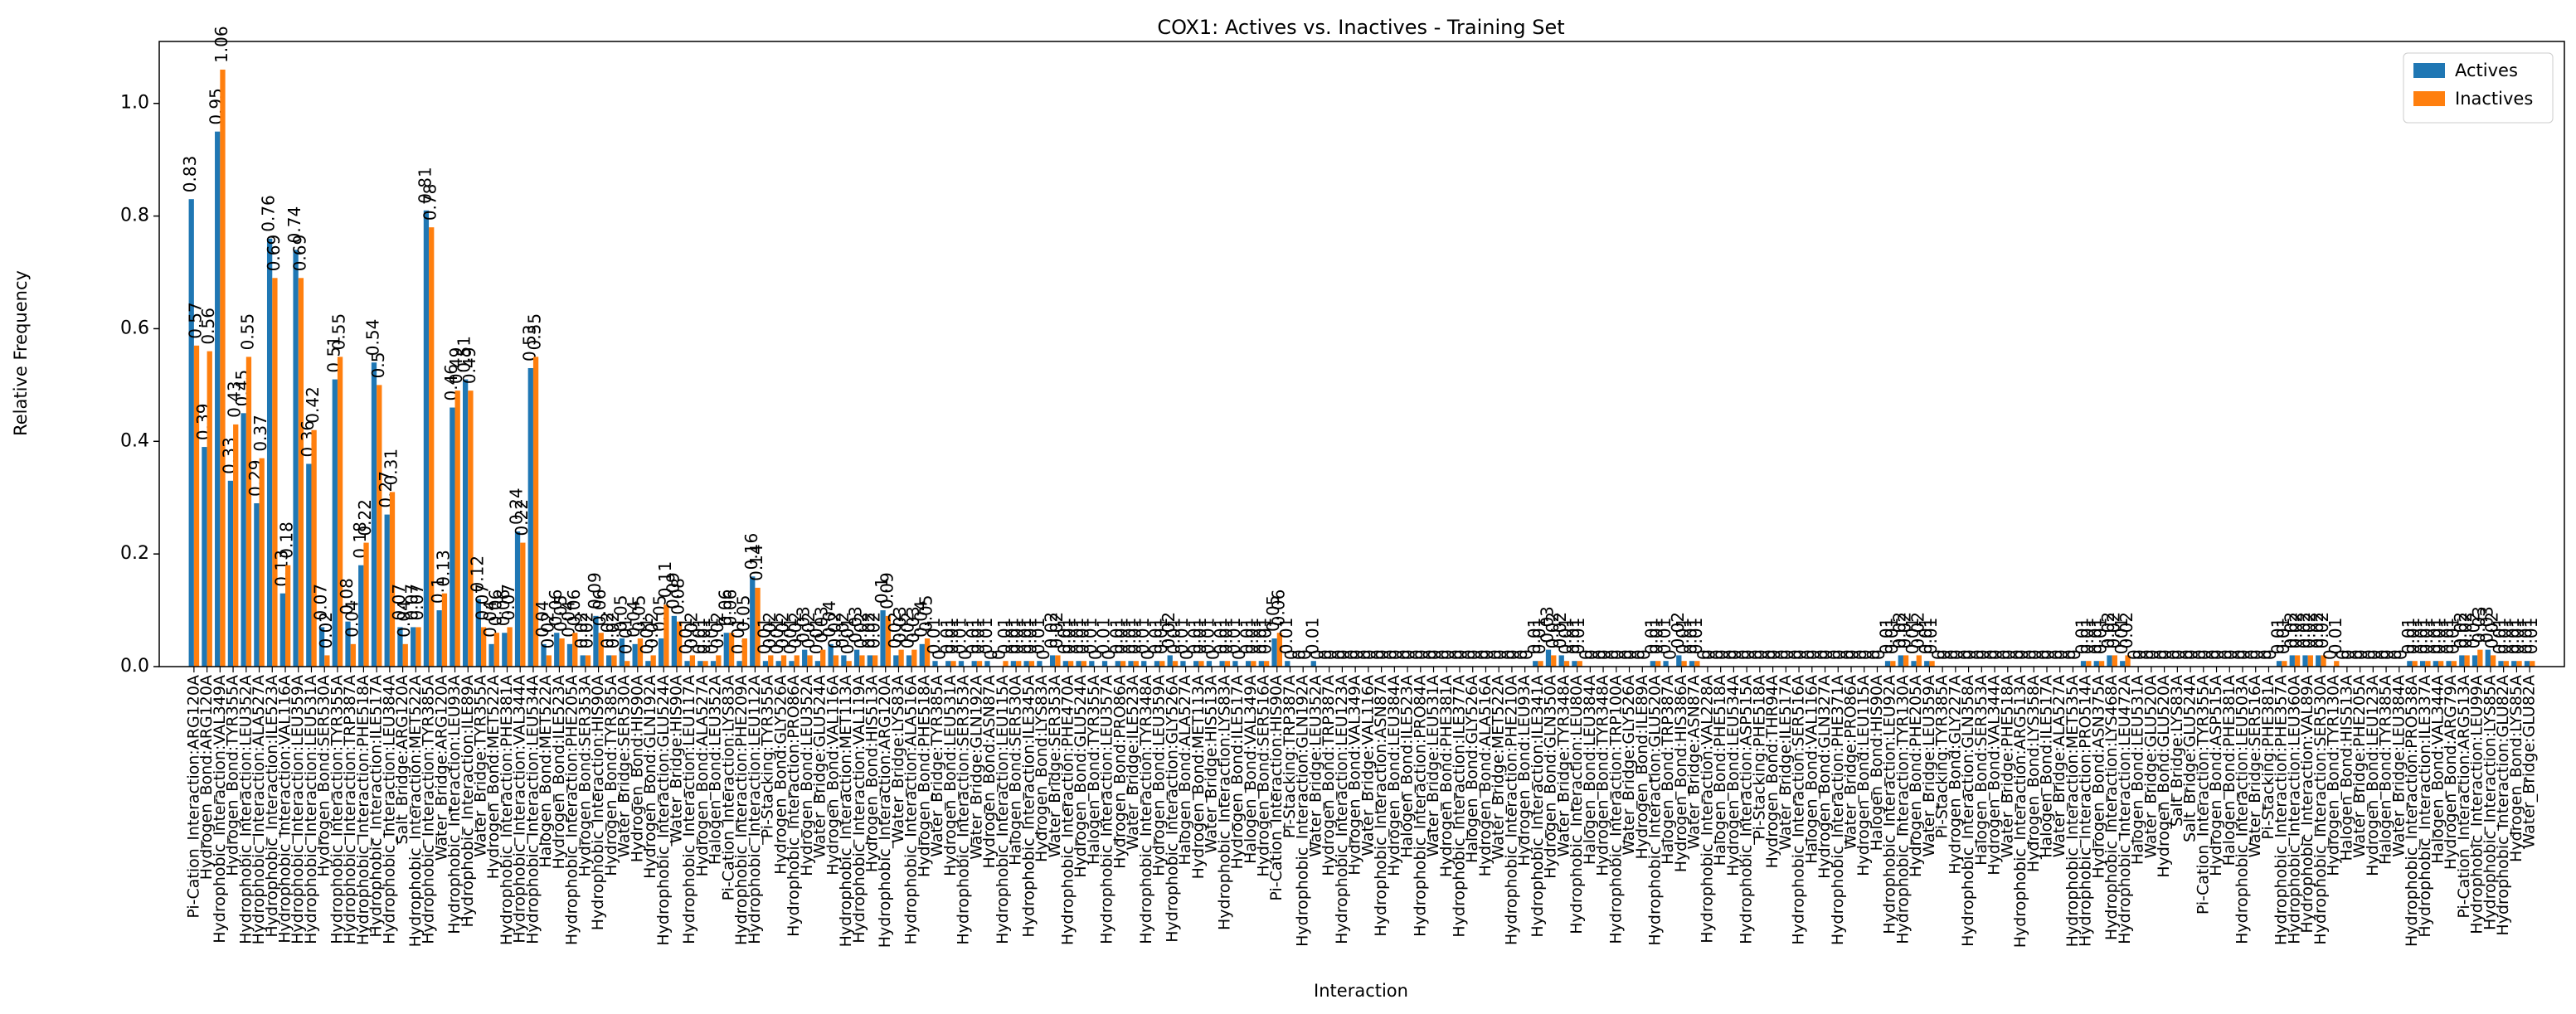  What do you see at coordinates (1642, 767) in the screenshot?
I see `x-tick-label: Hydrogen_Bond:ILE89A` at bounding box center [1642, 767].